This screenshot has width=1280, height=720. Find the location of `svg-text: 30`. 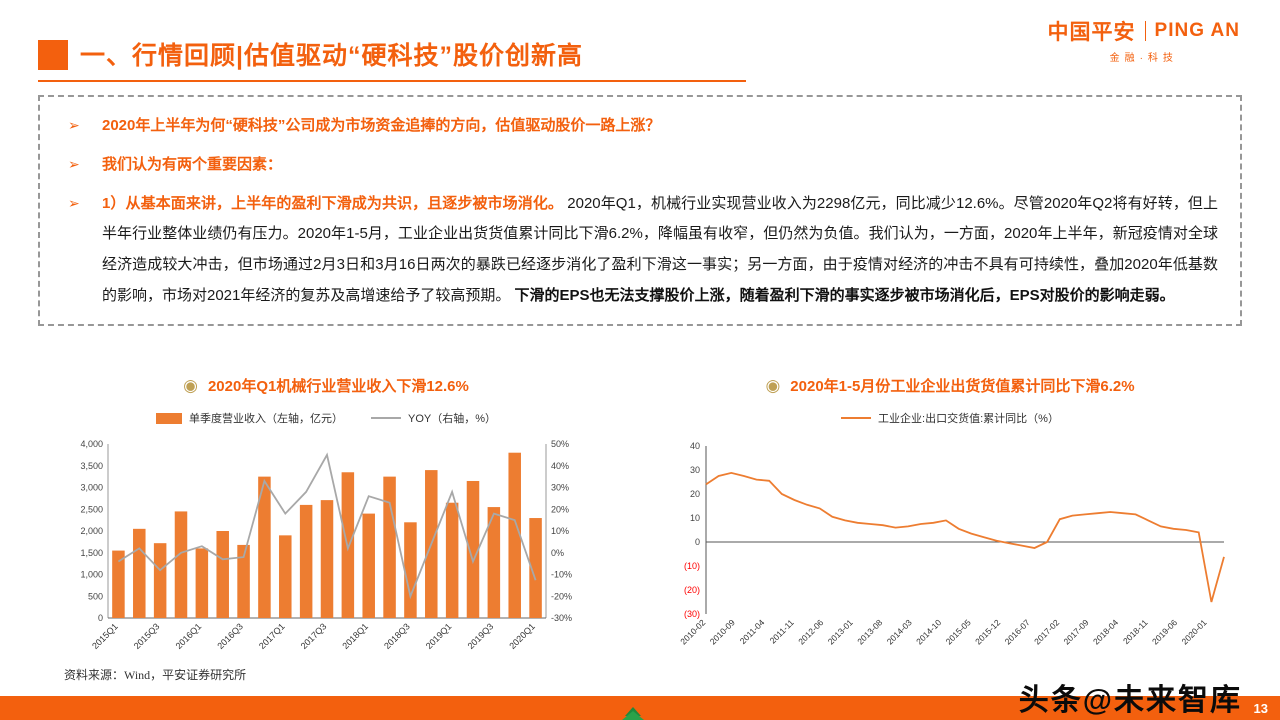

svg-text: 30 is located at coordinates (695, 470).